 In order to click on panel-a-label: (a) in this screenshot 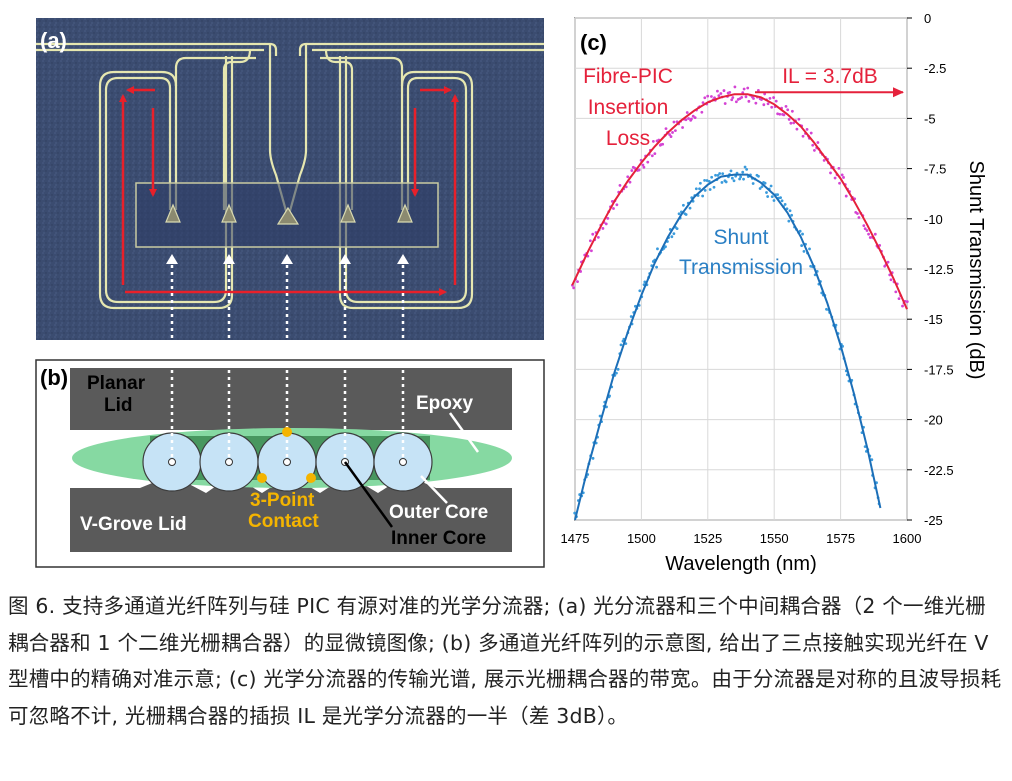, I will do `click(53, 40)`.